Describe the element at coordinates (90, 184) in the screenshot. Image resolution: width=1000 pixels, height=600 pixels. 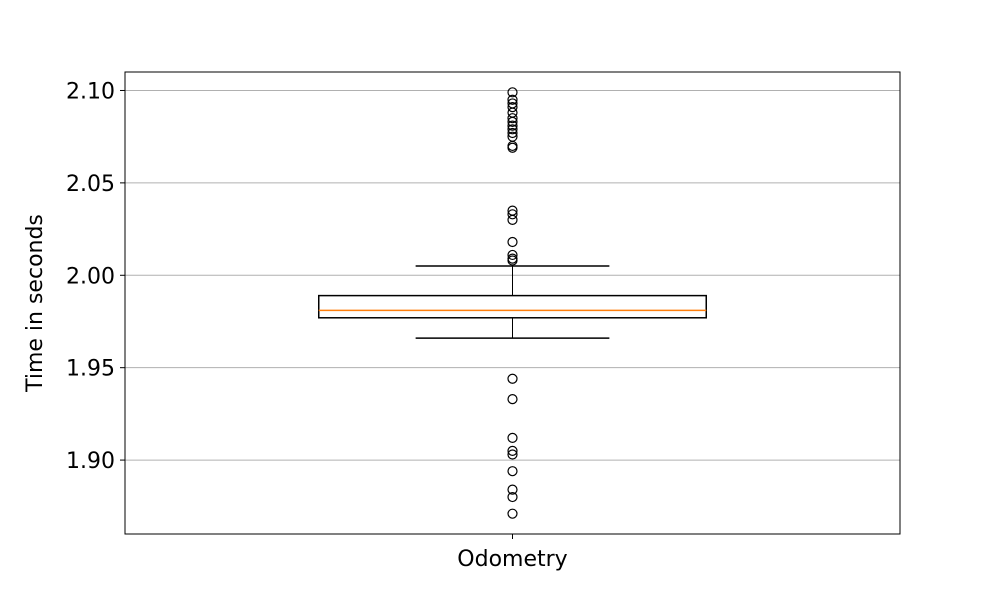
I see `y-tick-label: 2.05` at that location.